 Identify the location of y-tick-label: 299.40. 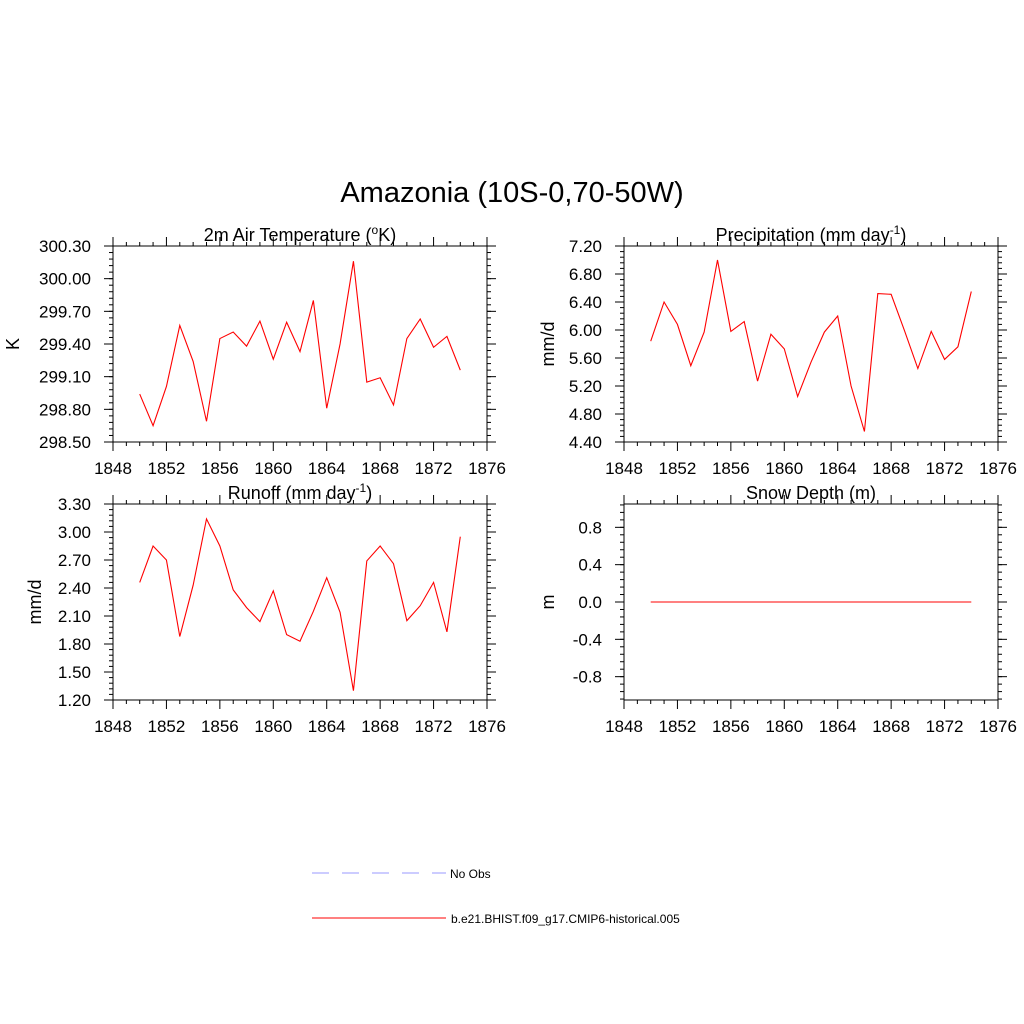
(65, 344).